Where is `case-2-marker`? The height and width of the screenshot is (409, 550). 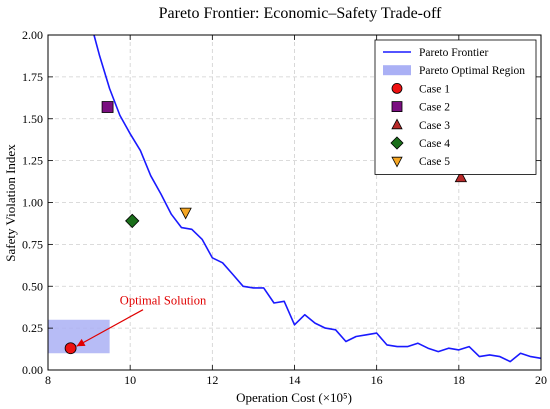 case-2-marker is located at coordinates (107, 107).